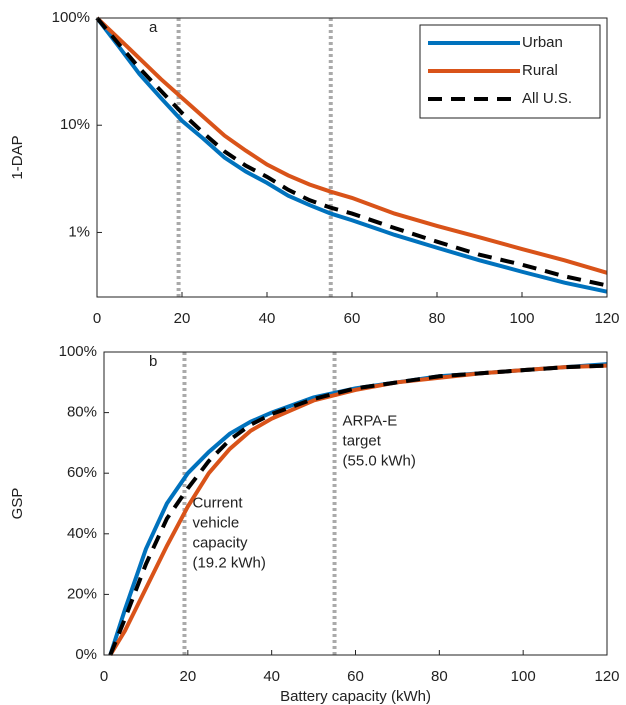 The height and width of the screenshot is (705, 626). I want to click on annotation: vehicle, so click(215, 522).